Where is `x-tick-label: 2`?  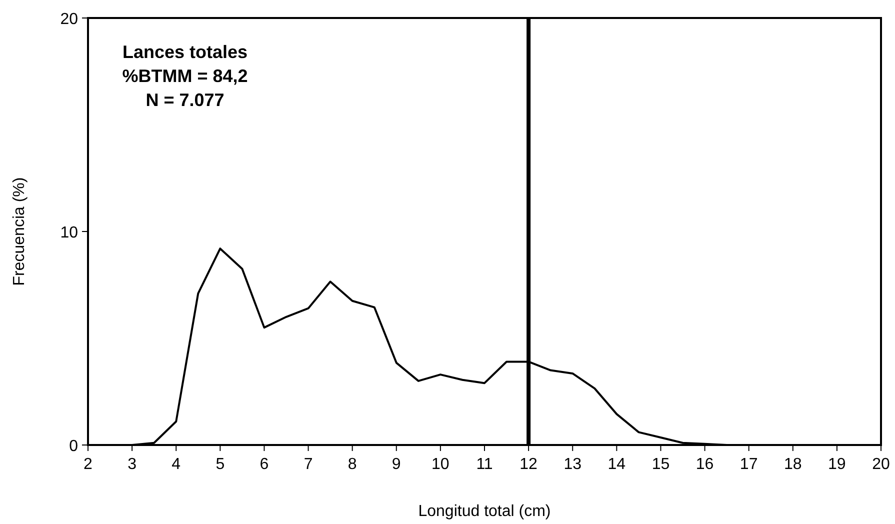
x-tick-label: 2 is located at coordinates (88, 464).